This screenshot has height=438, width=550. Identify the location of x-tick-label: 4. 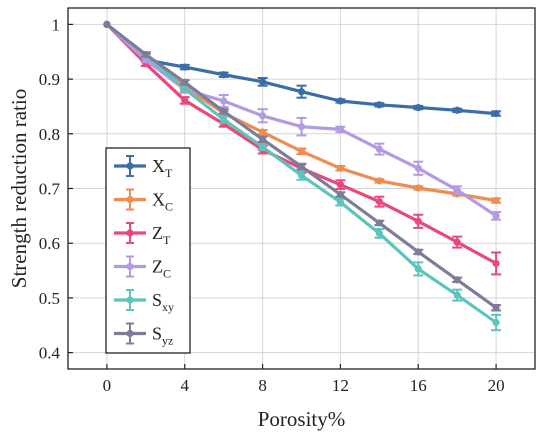
(185, 385).